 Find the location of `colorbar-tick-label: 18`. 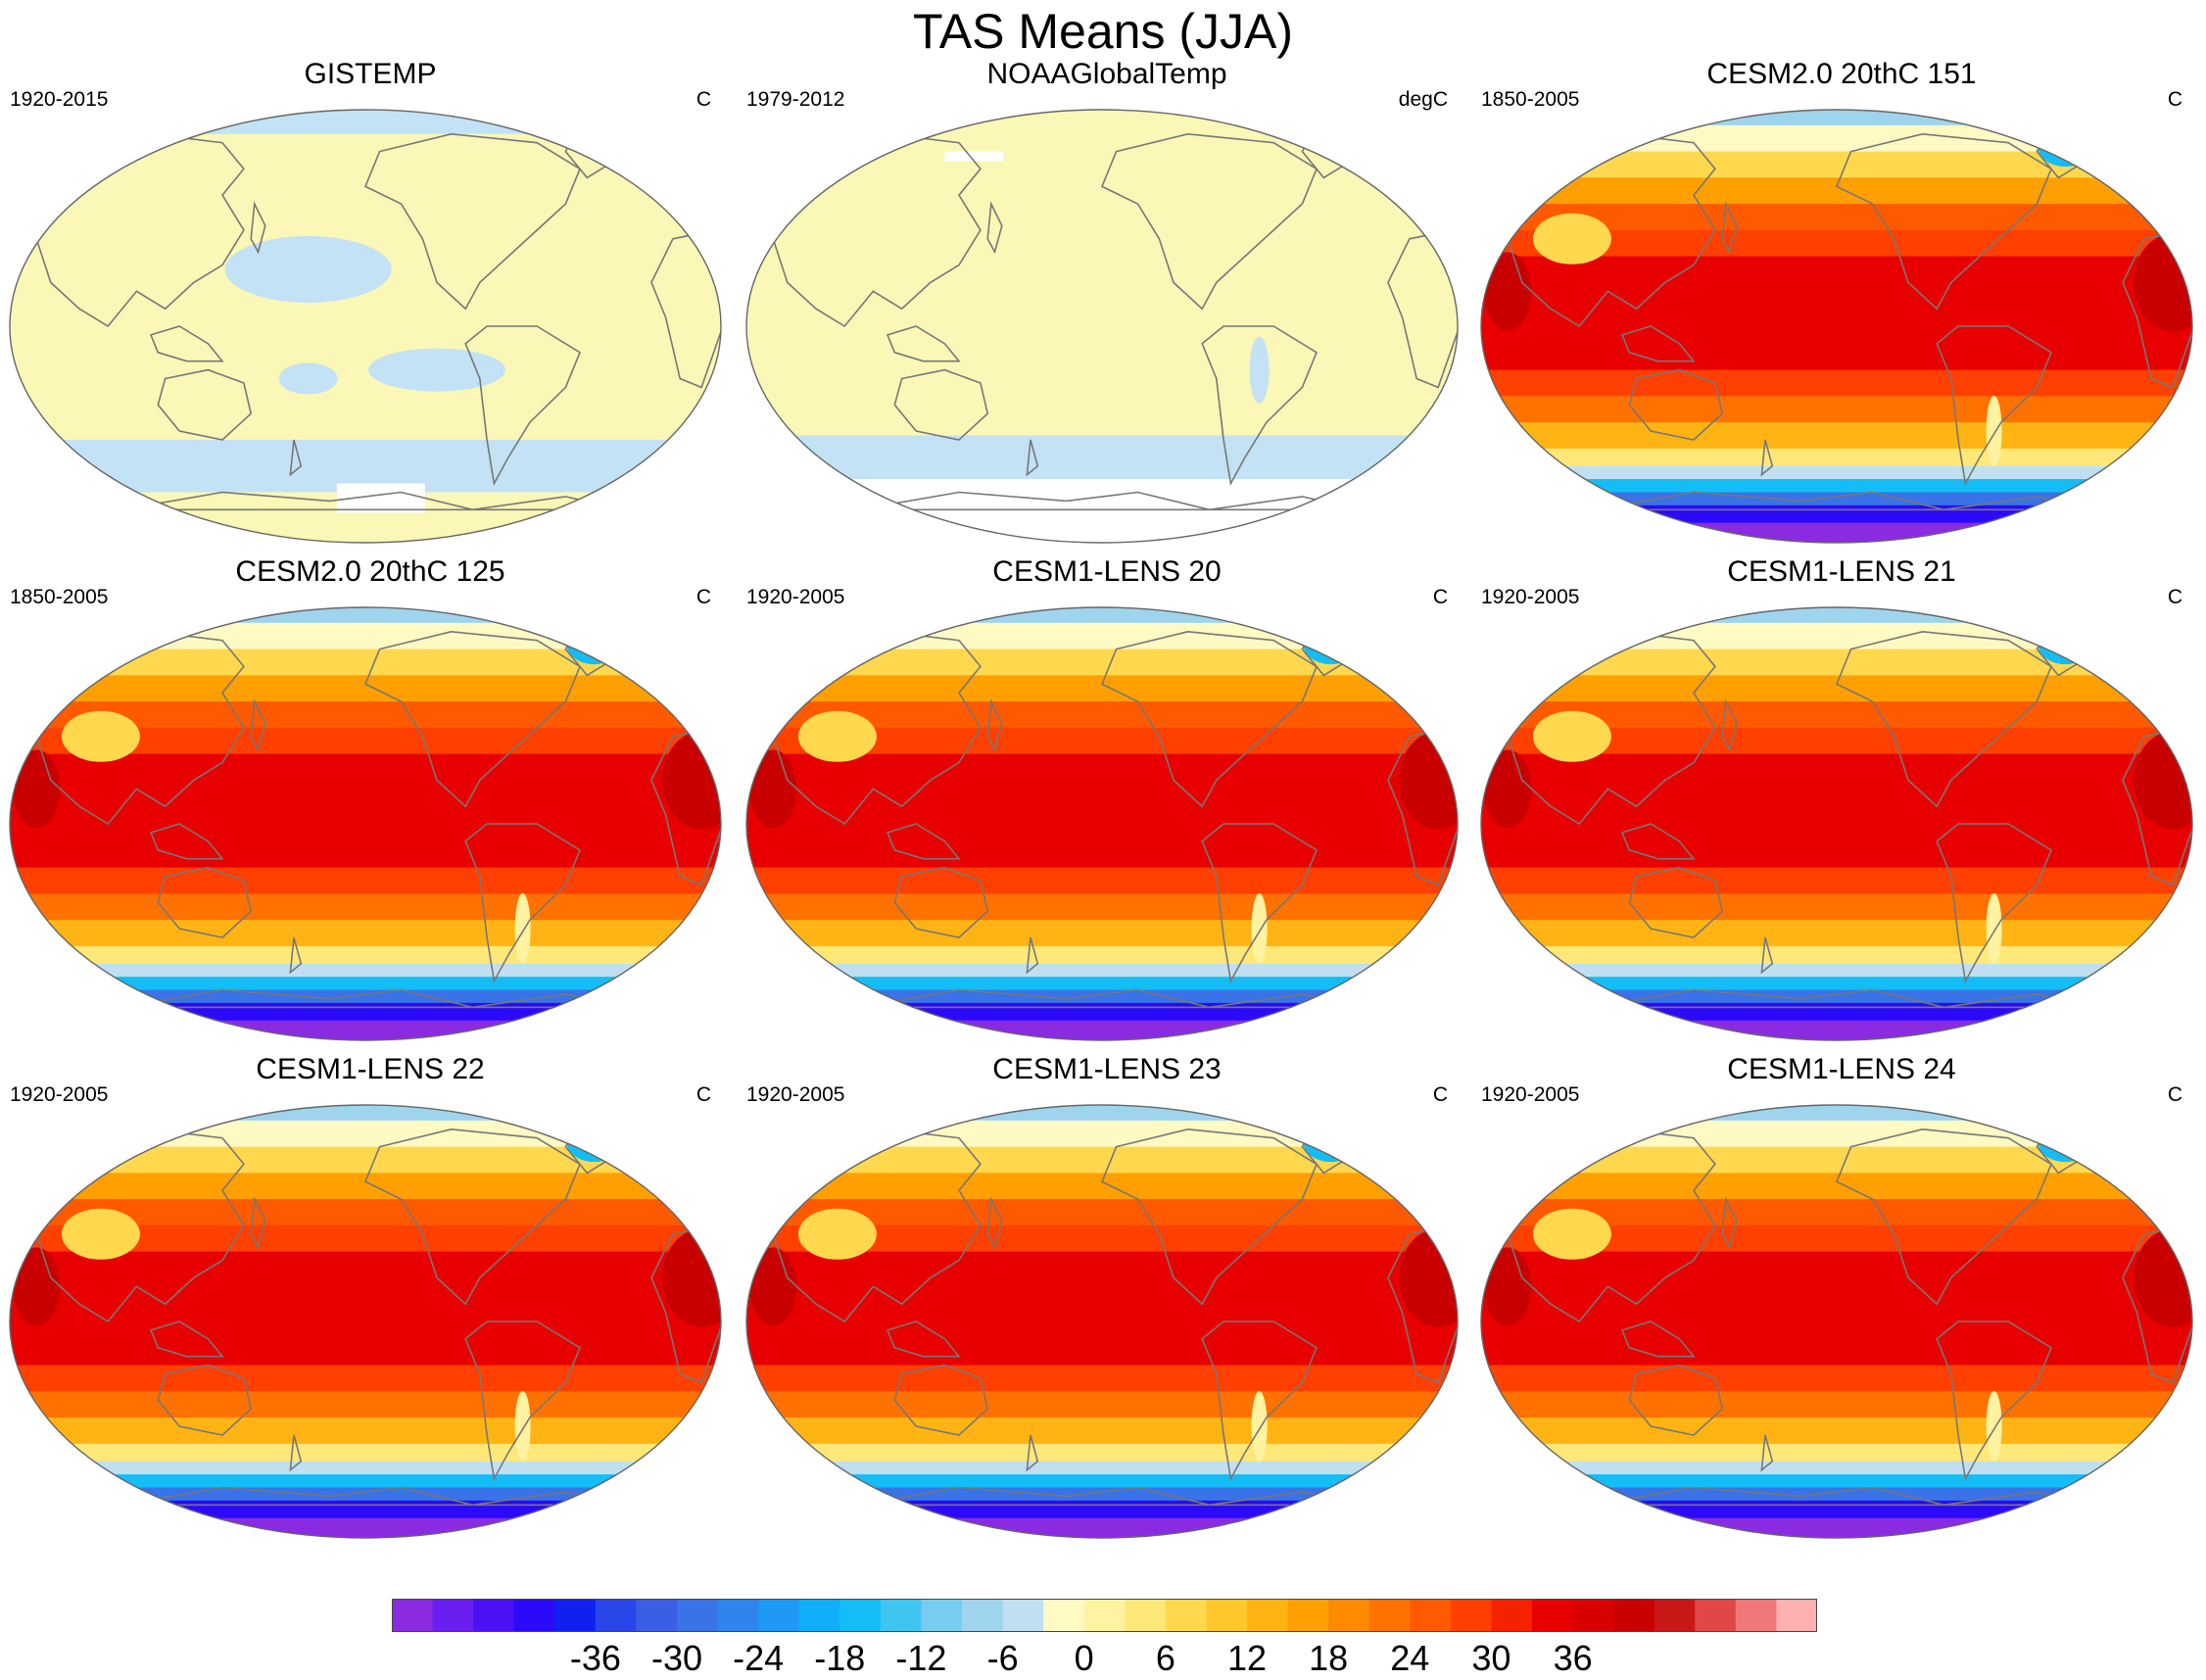

colorbar-tick-label: 18 is located at coordinates (1329, 1658).